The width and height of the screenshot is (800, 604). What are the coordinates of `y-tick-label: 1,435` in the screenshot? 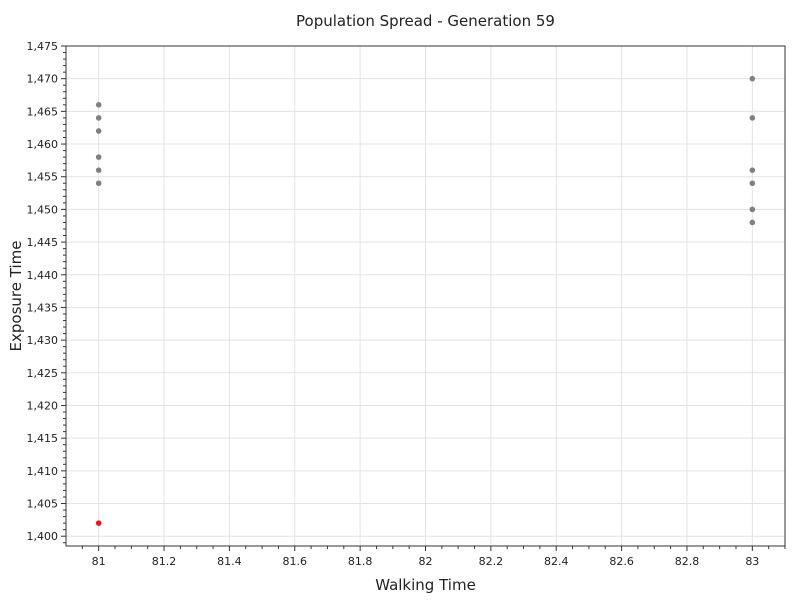 It's located at (43, 307).